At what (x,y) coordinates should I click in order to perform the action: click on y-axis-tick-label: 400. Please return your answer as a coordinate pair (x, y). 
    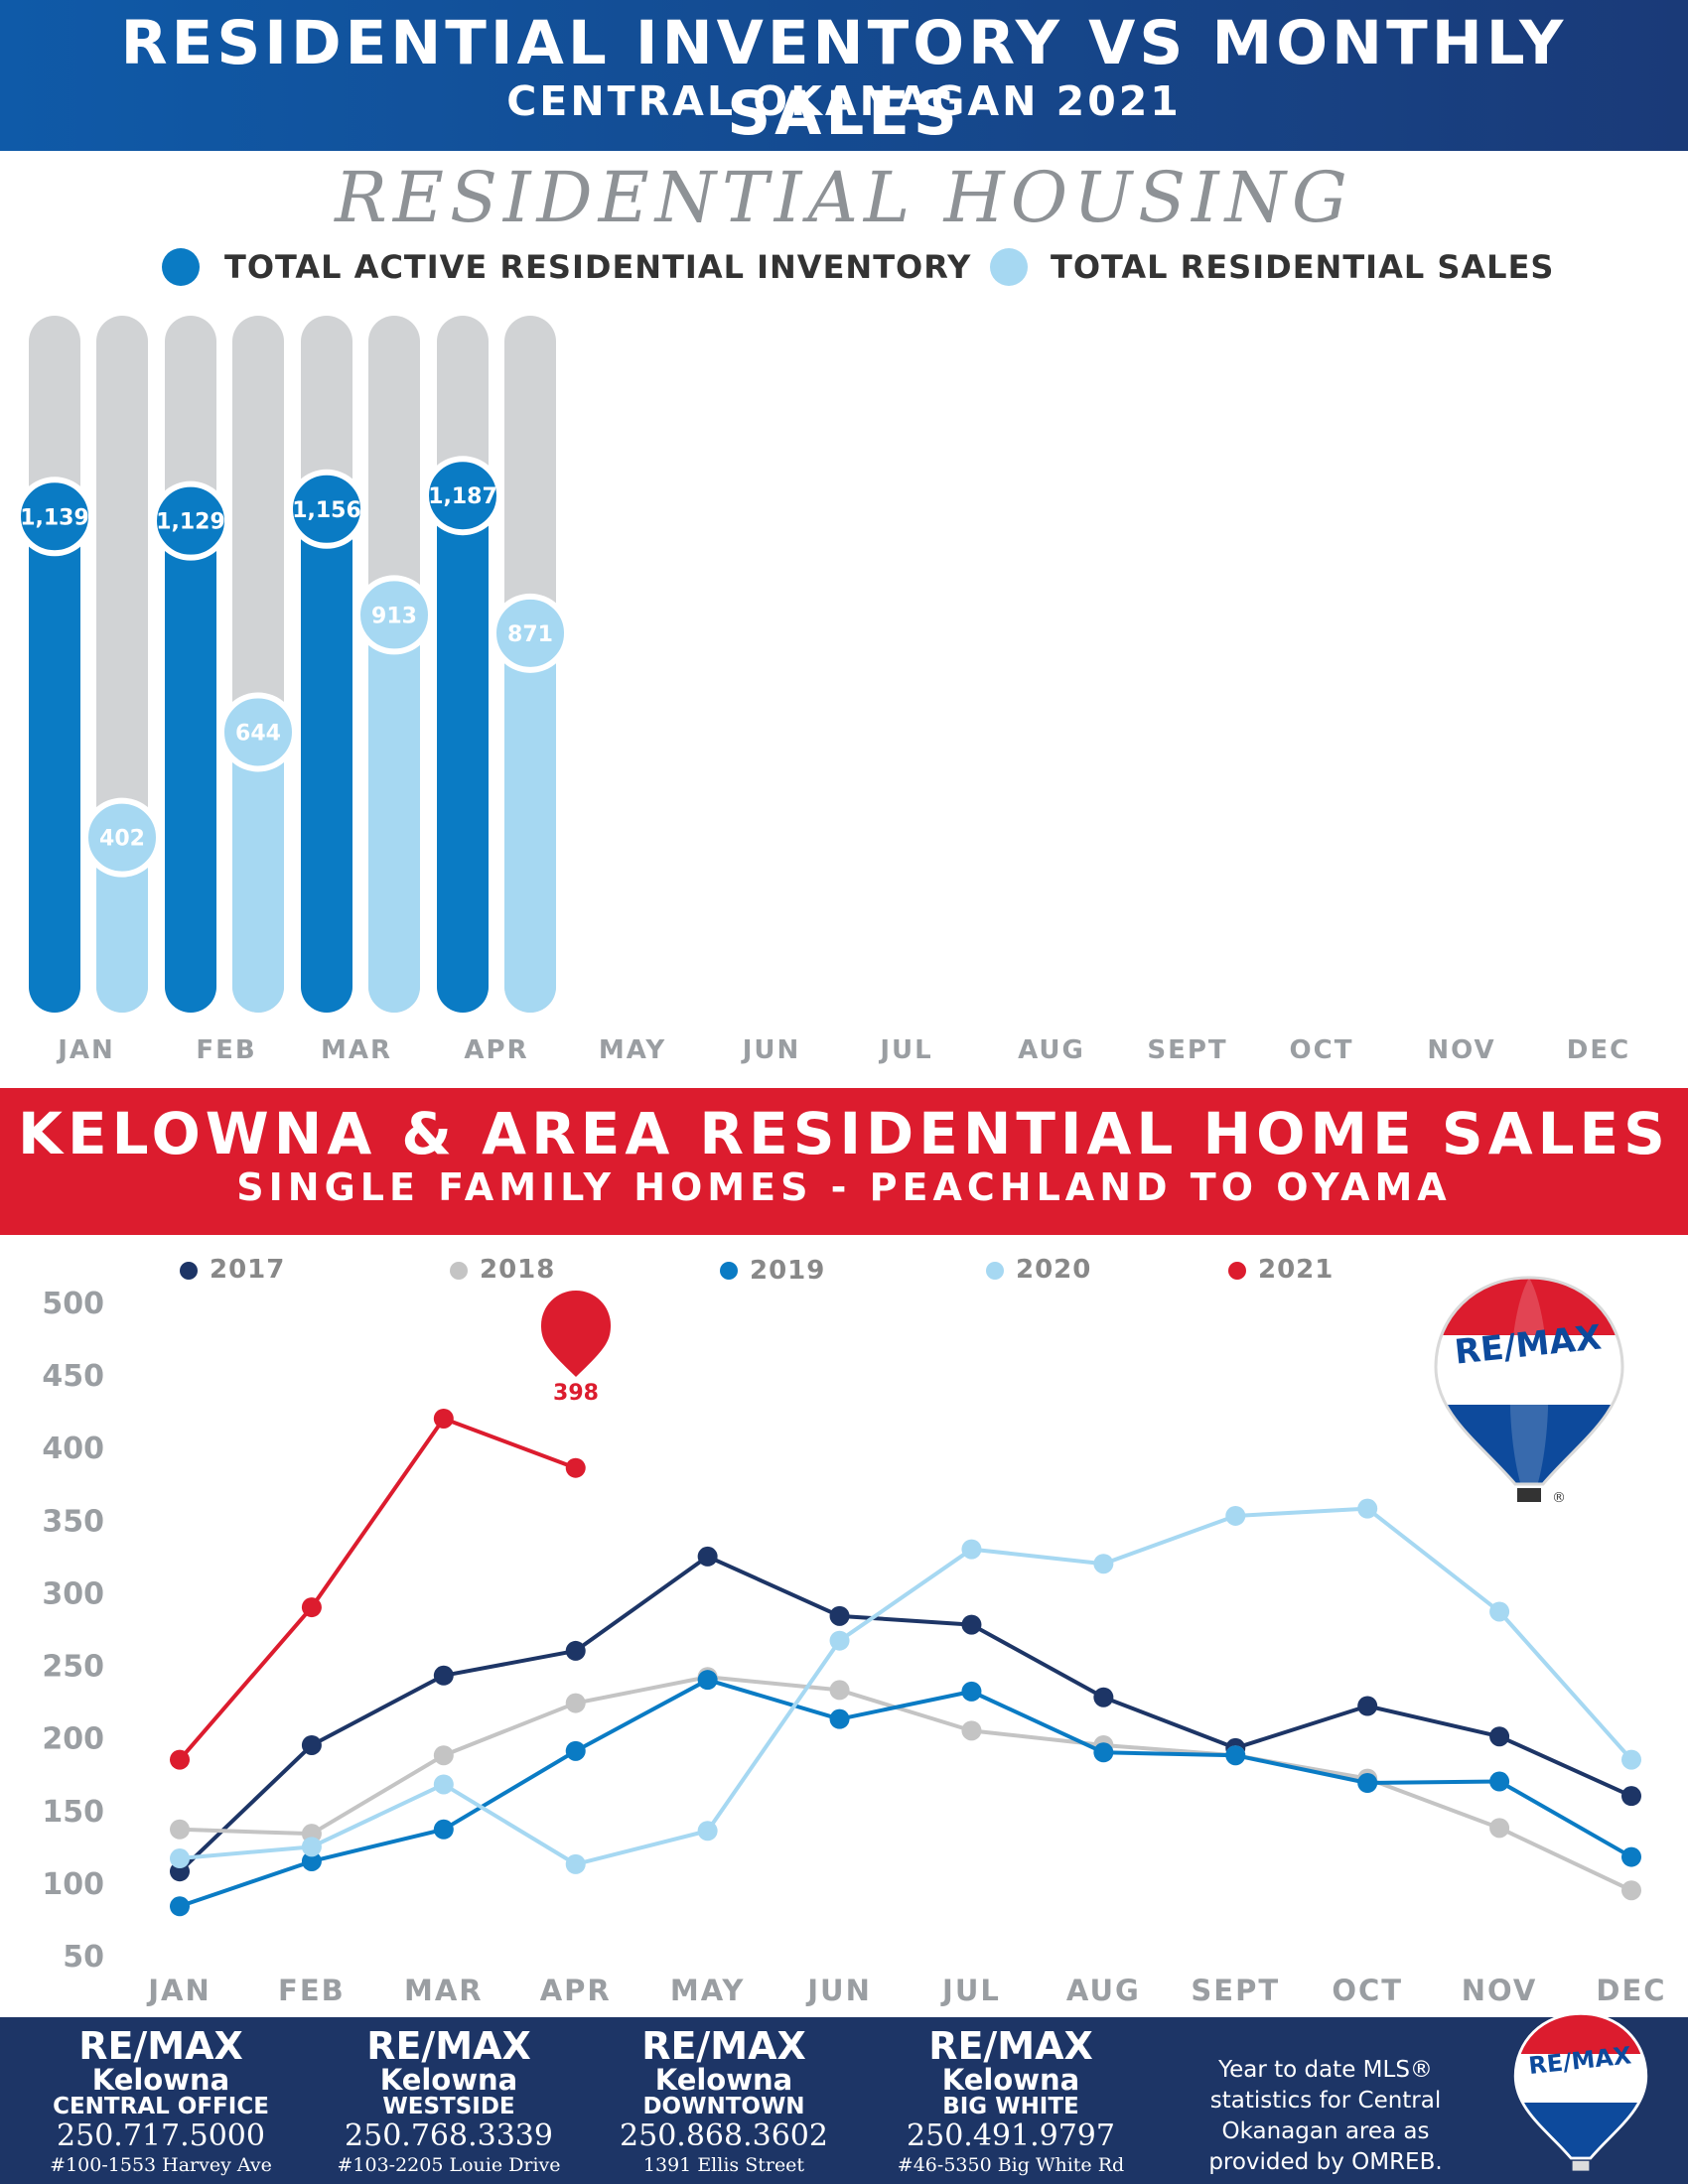
    Looking at the image, I should click on (73, 1449).